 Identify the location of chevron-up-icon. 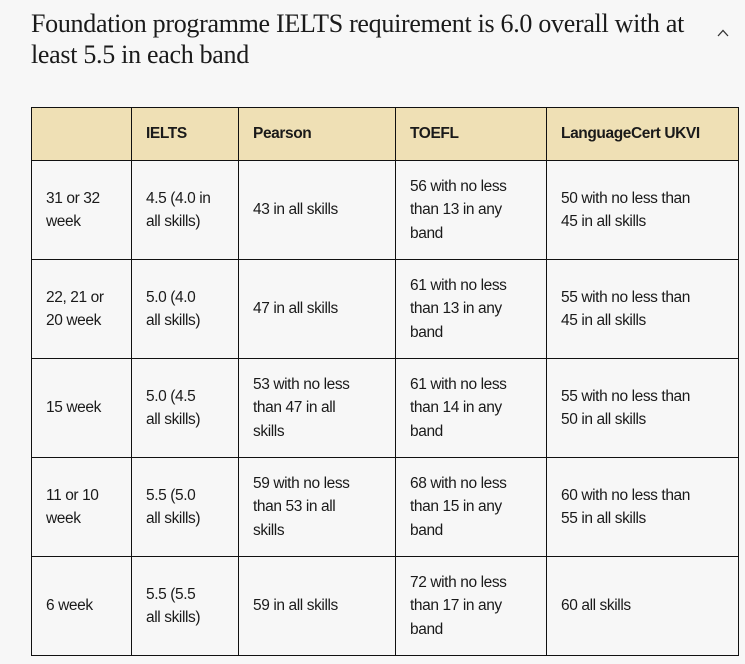
(723, 33).